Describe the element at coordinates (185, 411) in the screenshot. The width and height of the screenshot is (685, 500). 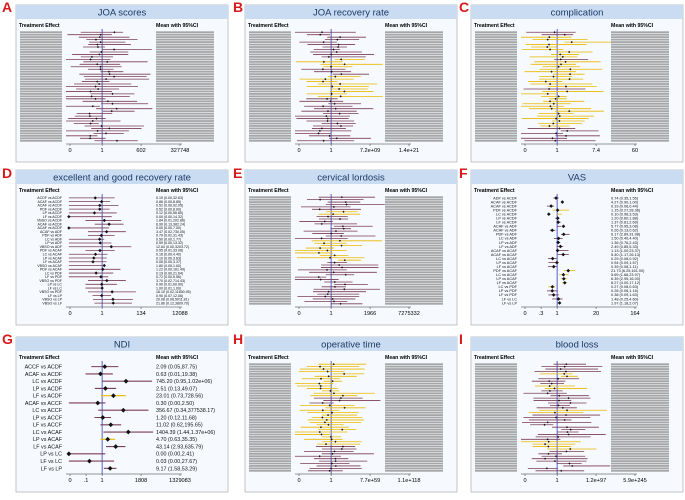
I see `row-estimate-G: 356.67 (0.34,377538.17)` at that location.